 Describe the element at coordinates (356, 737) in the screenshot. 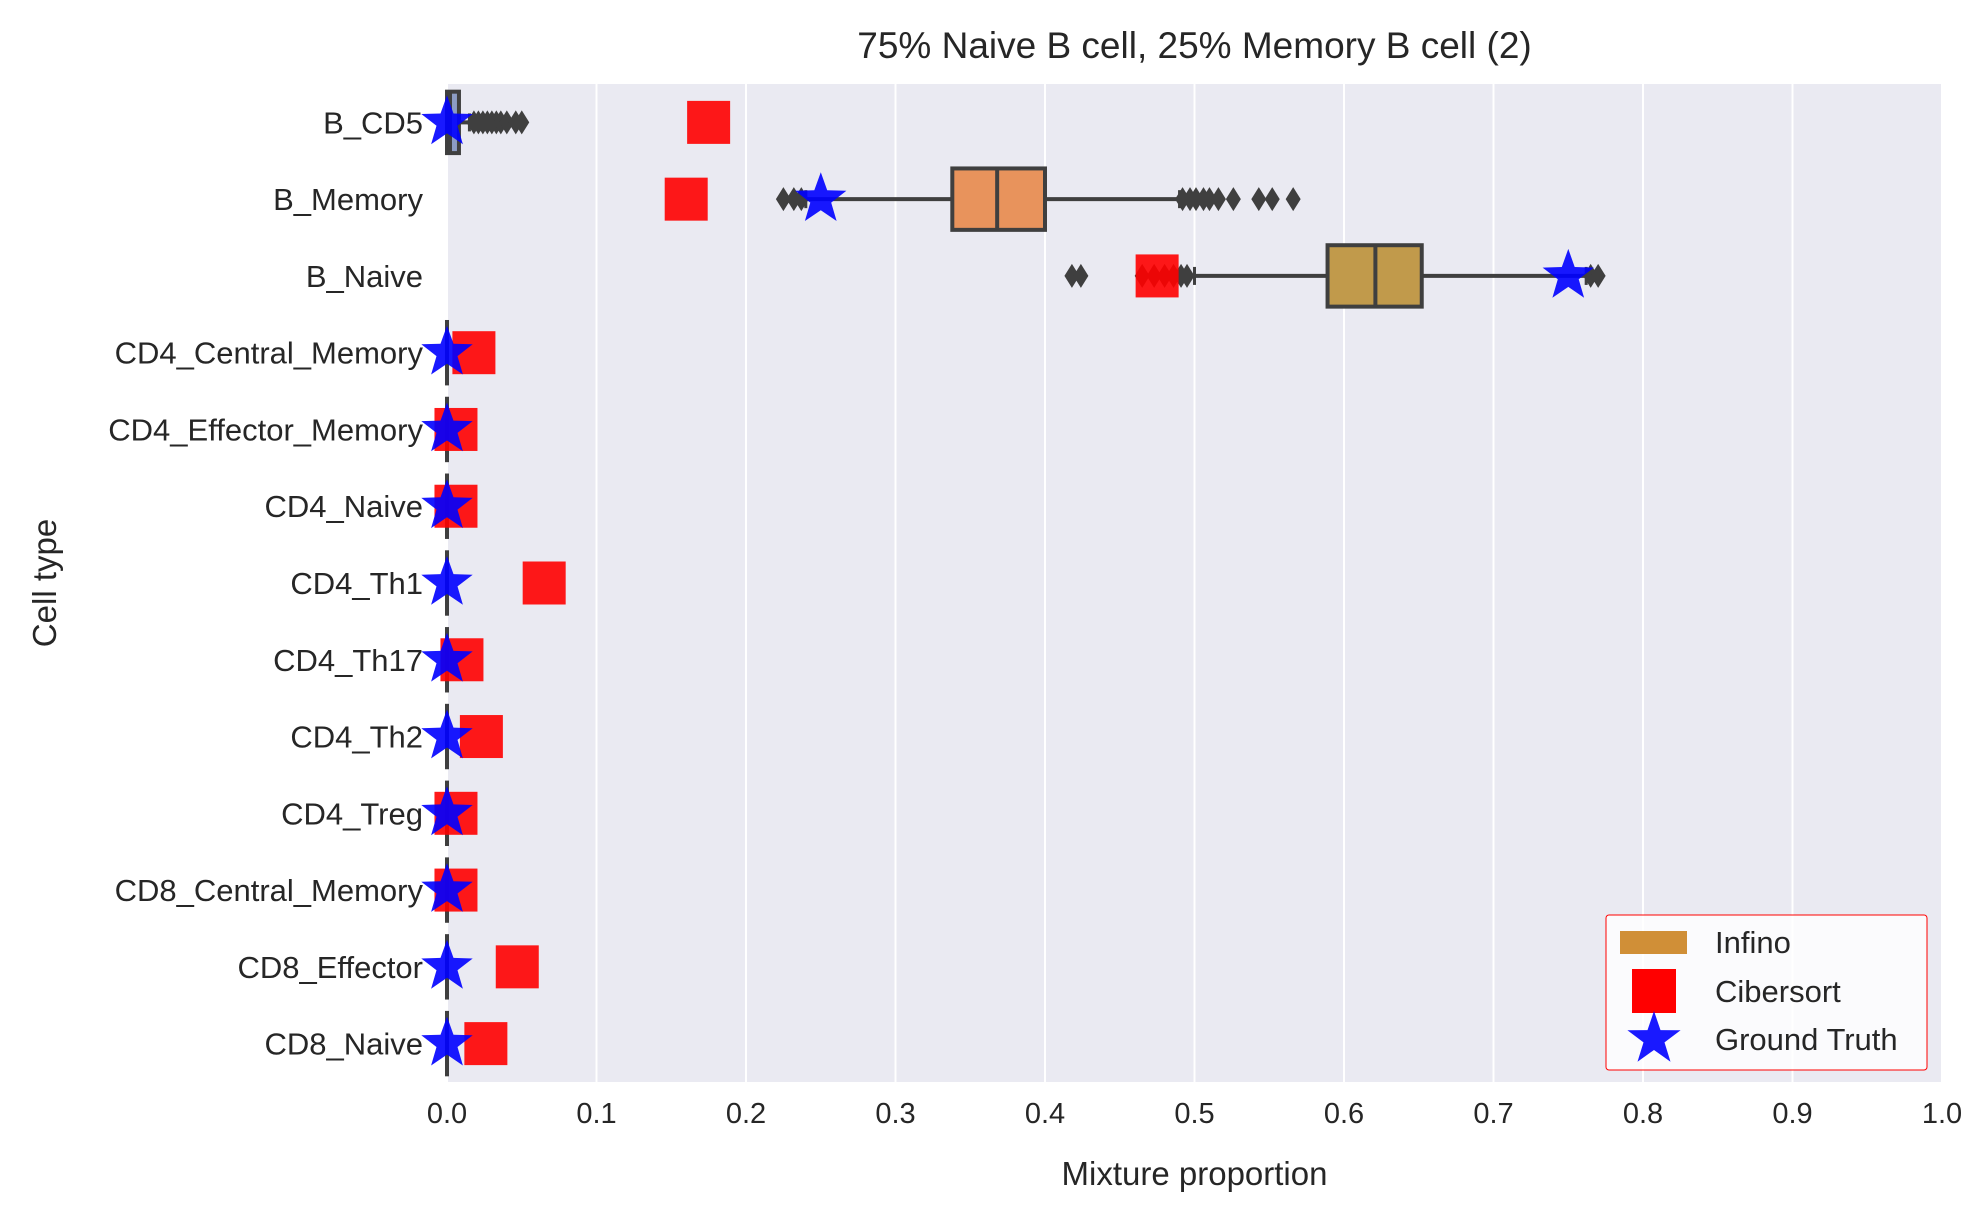

I see `y-tick-label: CD4_Th2` at that location.